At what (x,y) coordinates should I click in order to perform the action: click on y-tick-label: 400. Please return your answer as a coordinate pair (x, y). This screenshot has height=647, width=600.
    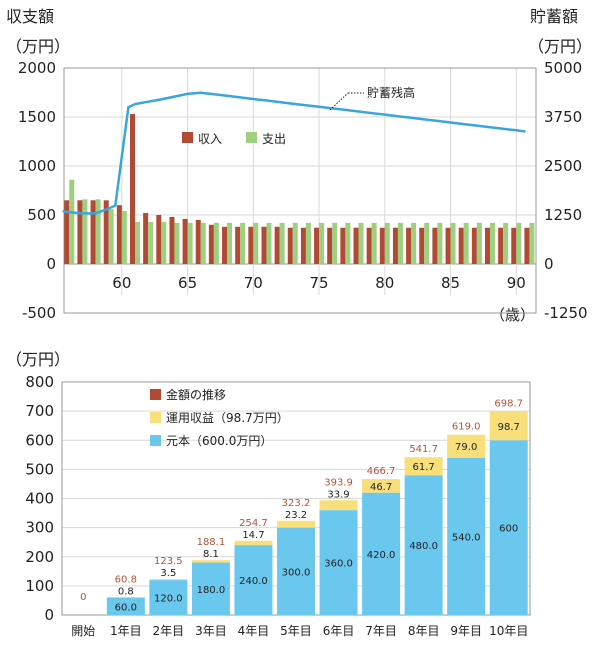
    Looking at the image, I should click on (39, 499).